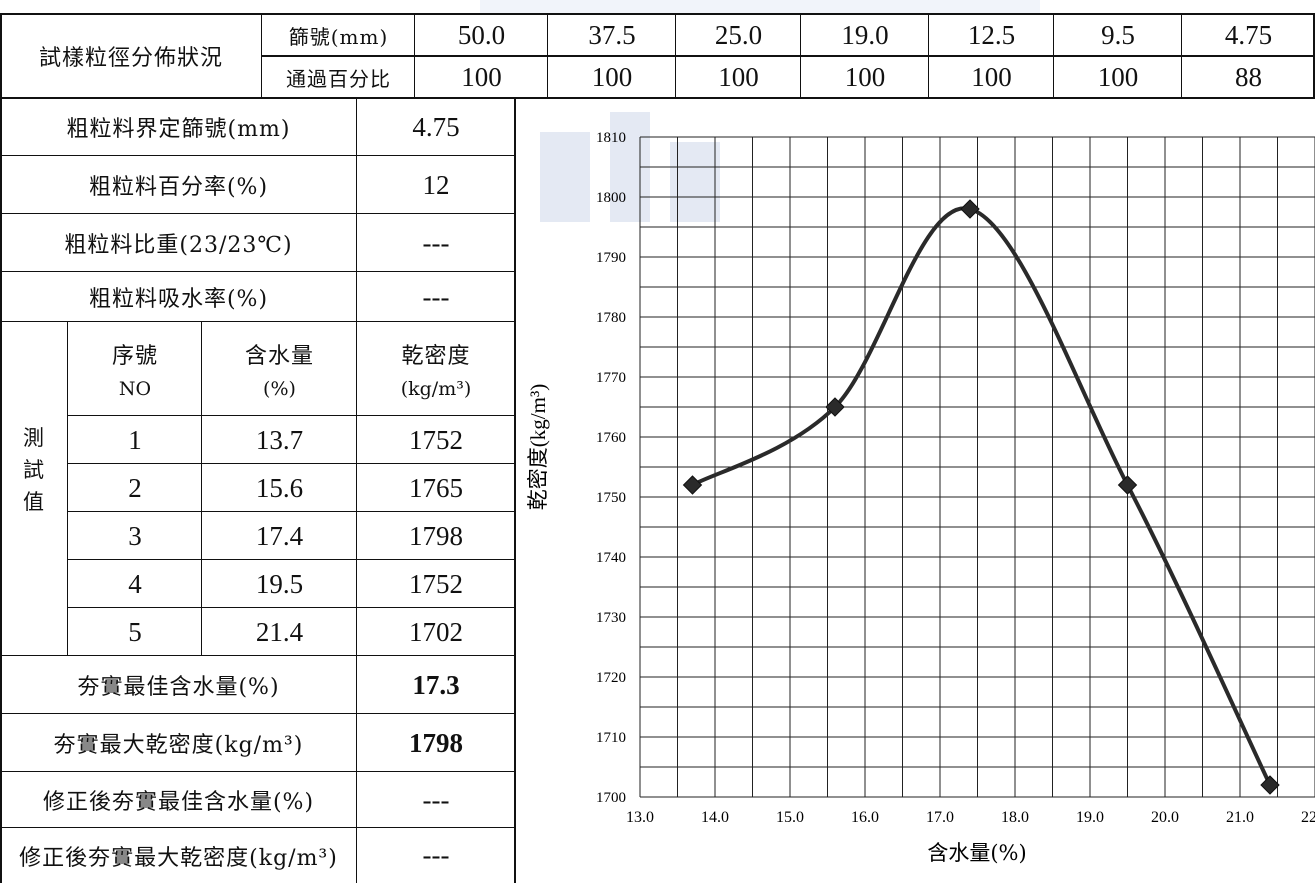 Image resolution: width=1315 pixels, height=883 pixels. What do you see at coordinates (611, 678) in the screenshot?
I see `y-tick-label: 1720` at bounding box center [611, 678].